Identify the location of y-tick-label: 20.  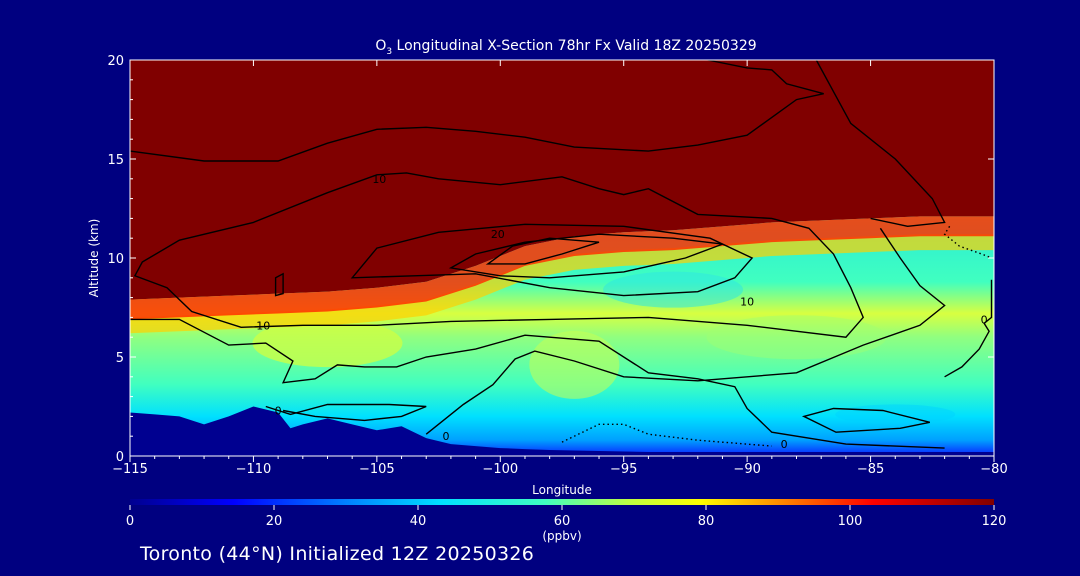
(115, 61).